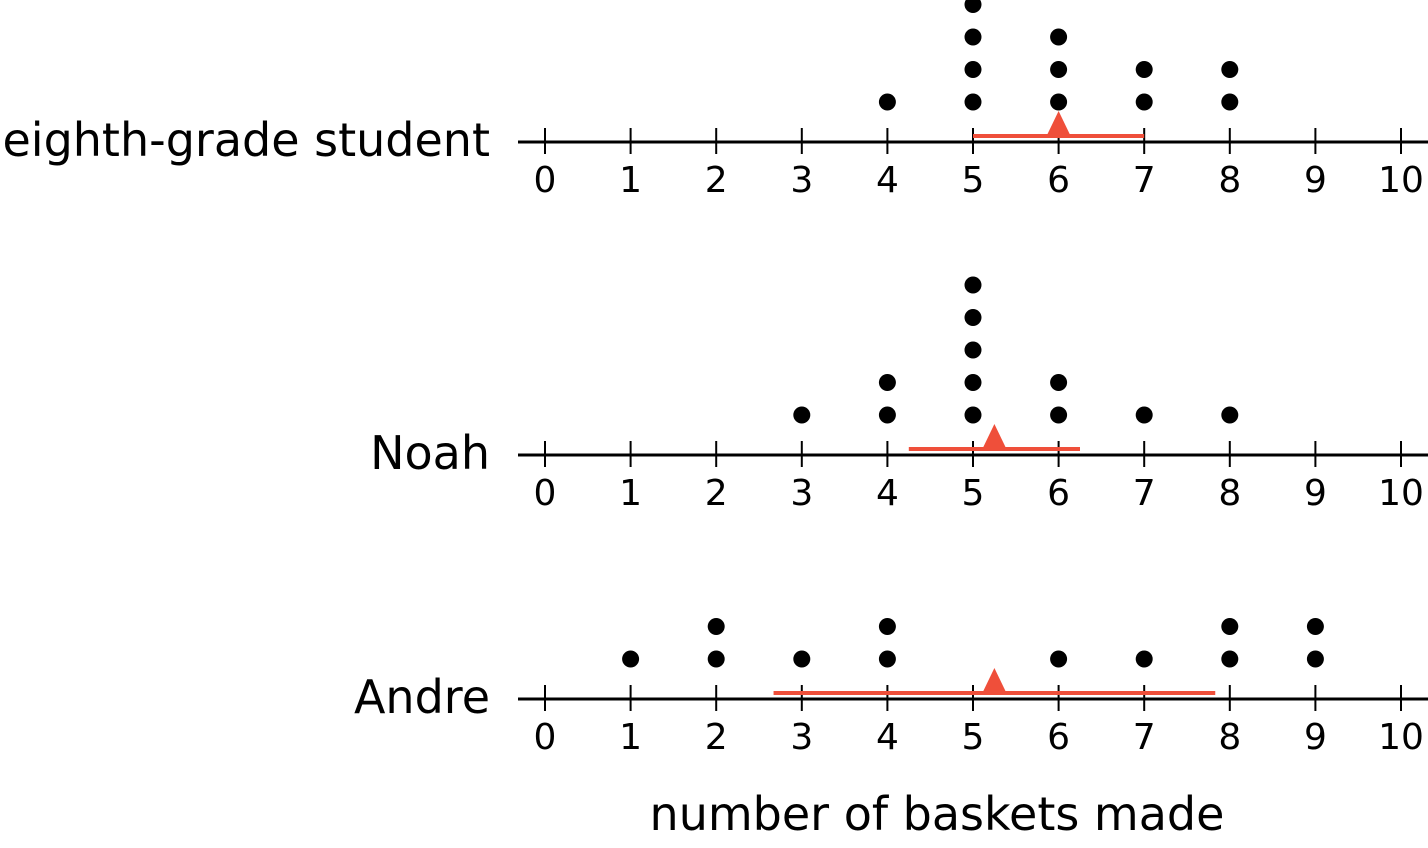 This screenshot has width=1428, height=848. What do you see at coordinates (937, 814) in the screenshot?
I see `x-axis-label: number of baskets made` at bounding box center [937, 814].